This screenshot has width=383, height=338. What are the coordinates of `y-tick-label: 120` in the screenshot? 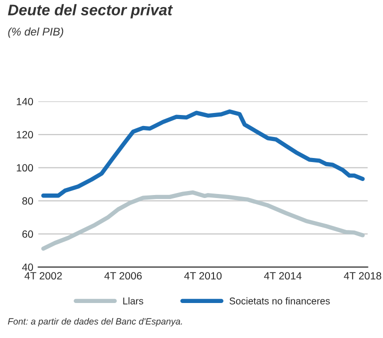 It's located at (25, 134).